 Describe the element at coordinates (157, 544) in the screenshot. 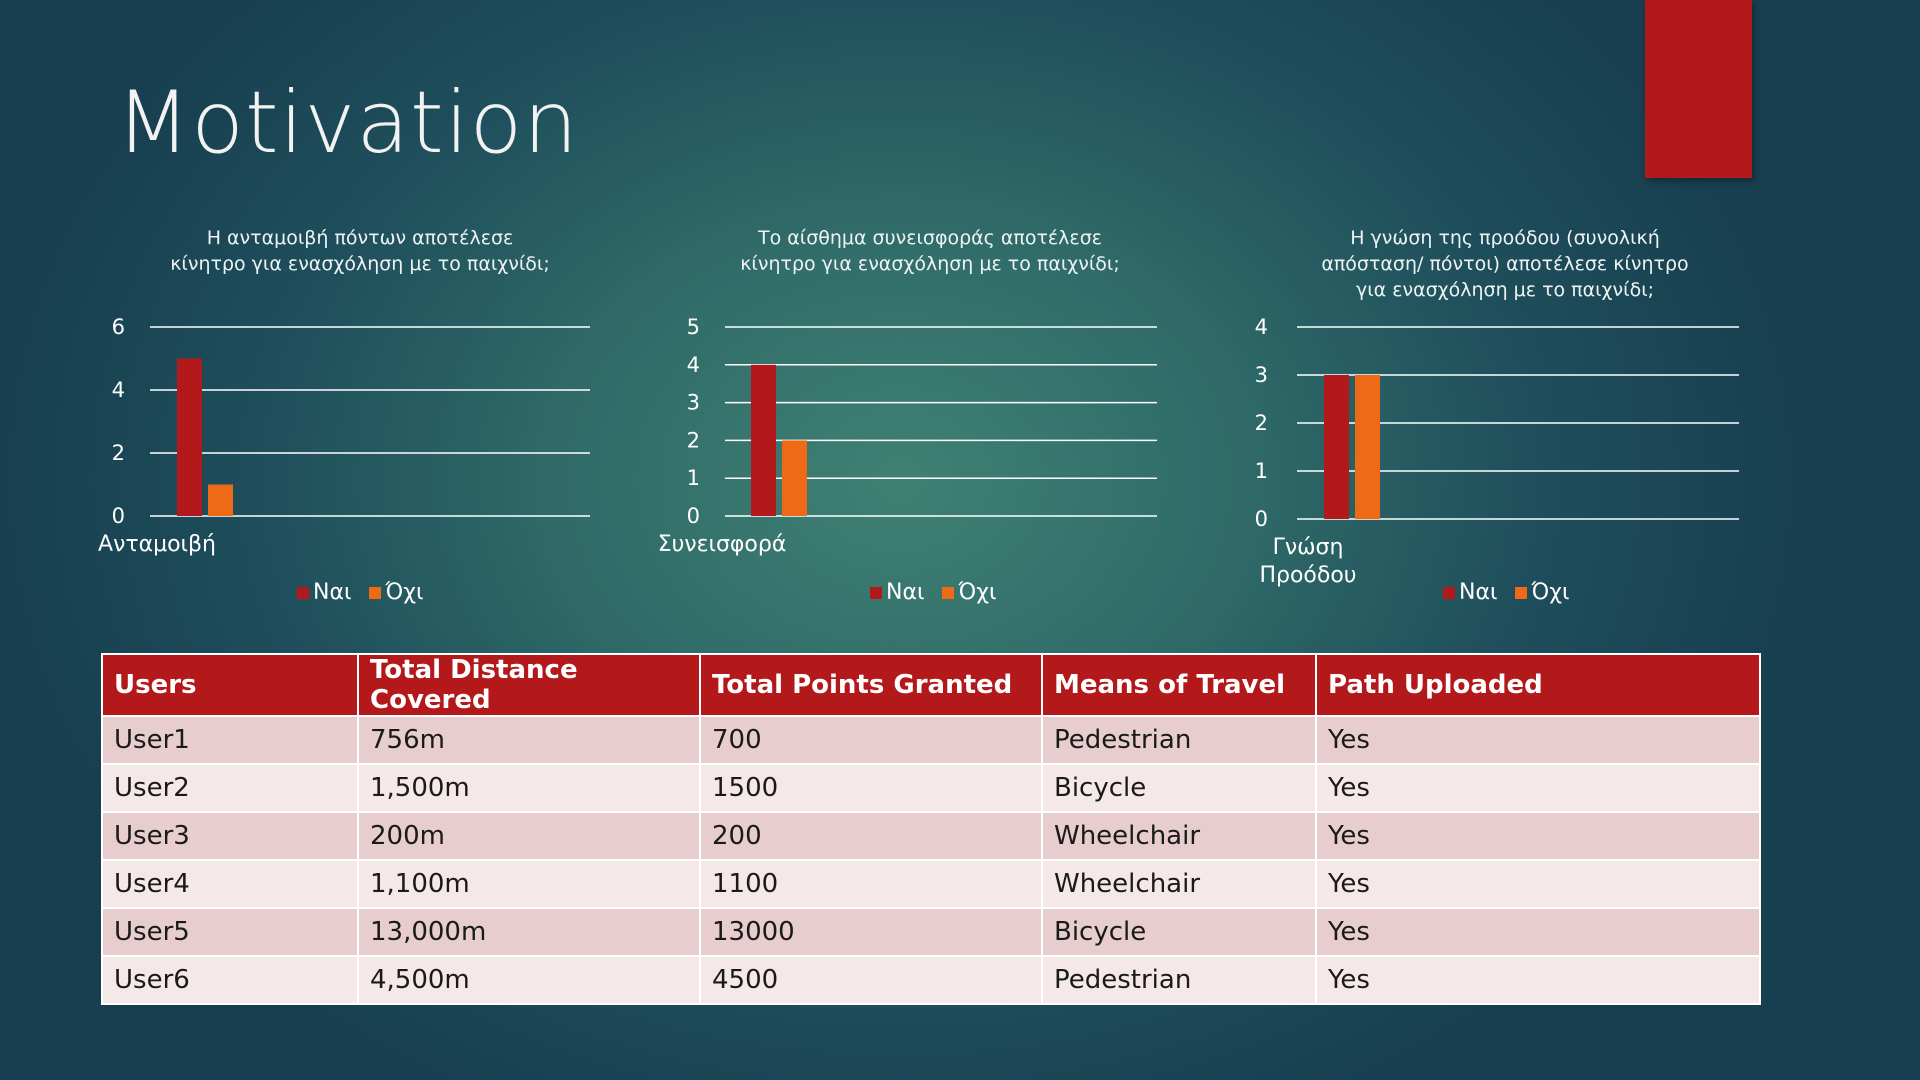

I see `x-category-label: Ανταμοιβή` at that location.